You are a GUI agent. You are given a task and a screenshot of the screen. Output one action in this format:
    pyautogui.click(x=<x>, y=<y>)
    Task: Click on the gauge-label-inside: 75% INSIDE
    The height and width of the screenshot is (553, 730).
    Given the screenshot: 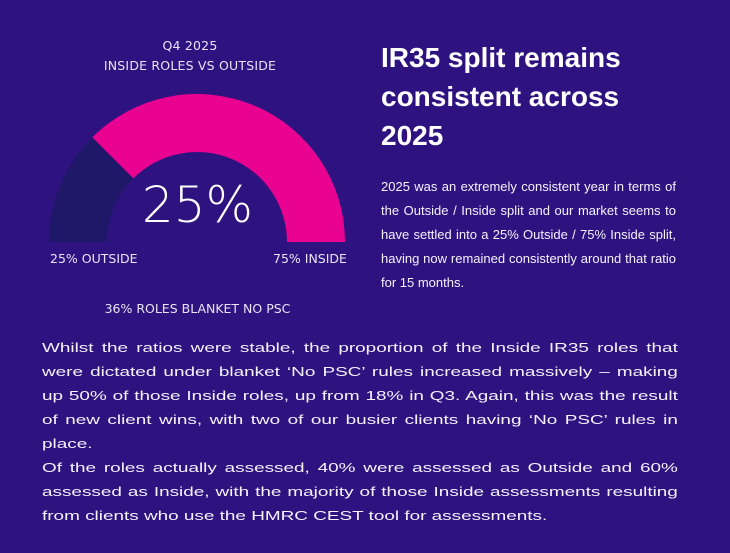 What is the action you would take?
    pyautogui.click(x=310, y=258)
    